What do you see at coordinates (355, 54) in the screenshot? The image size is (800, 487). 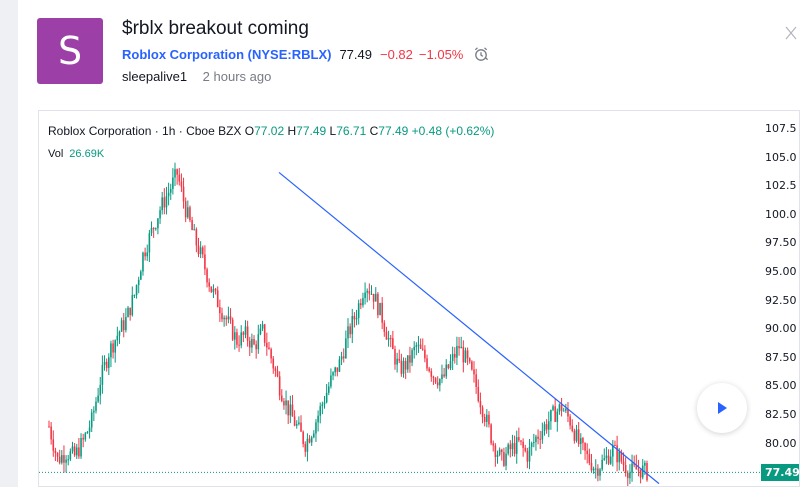 I see `last-price: 77.49` at bounding box center [355, 54].